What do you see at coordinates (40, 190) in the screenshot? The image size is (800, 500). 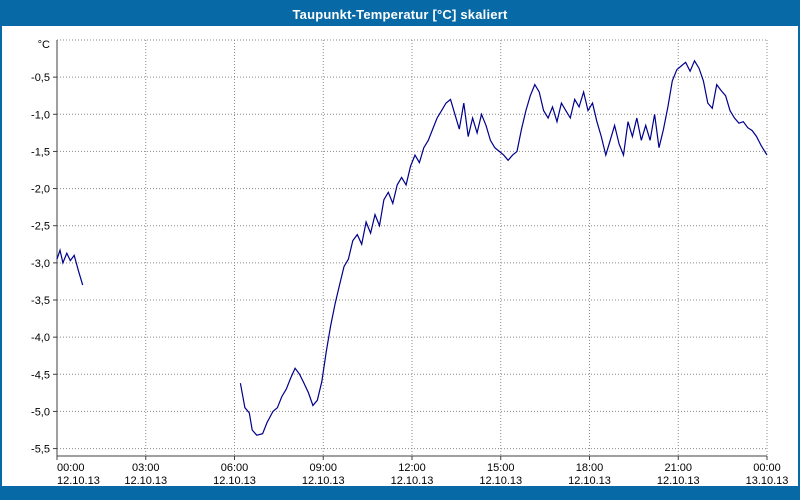 I see `svg-text: -2,0` at bounding box center [40, 190].